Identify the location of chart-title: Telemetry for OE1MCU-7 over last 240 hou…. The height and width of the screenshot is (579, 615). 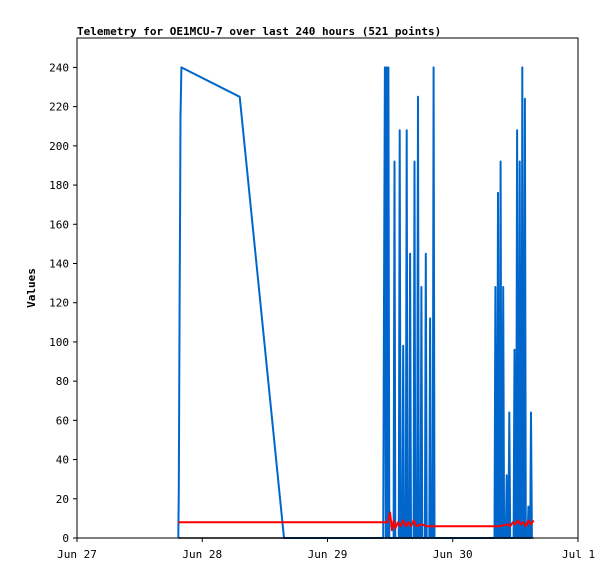
(259, 31).